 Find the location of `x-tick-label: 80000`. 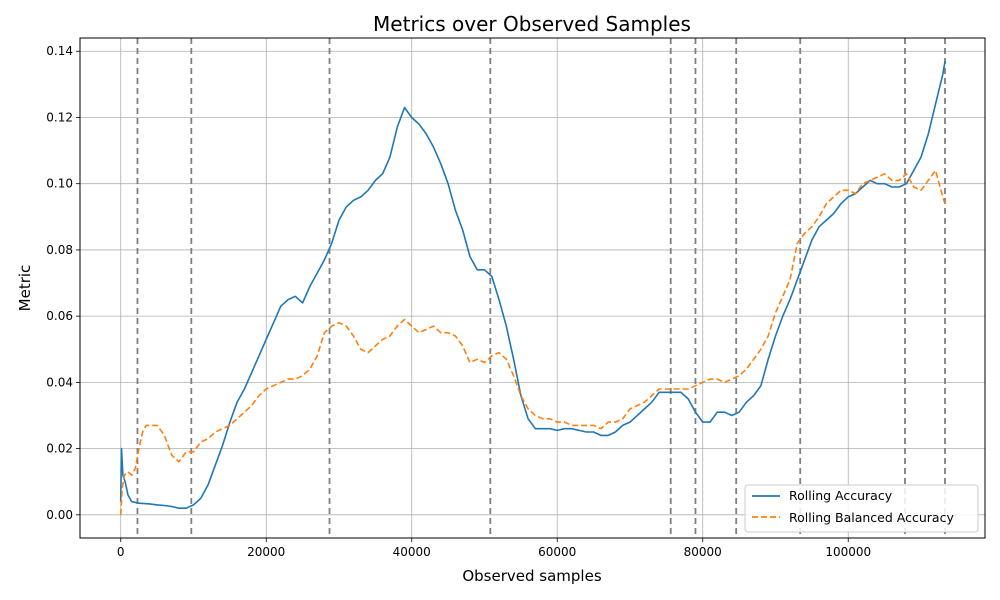

x-tick-label: 80000 is located at coordinates (703, 552).